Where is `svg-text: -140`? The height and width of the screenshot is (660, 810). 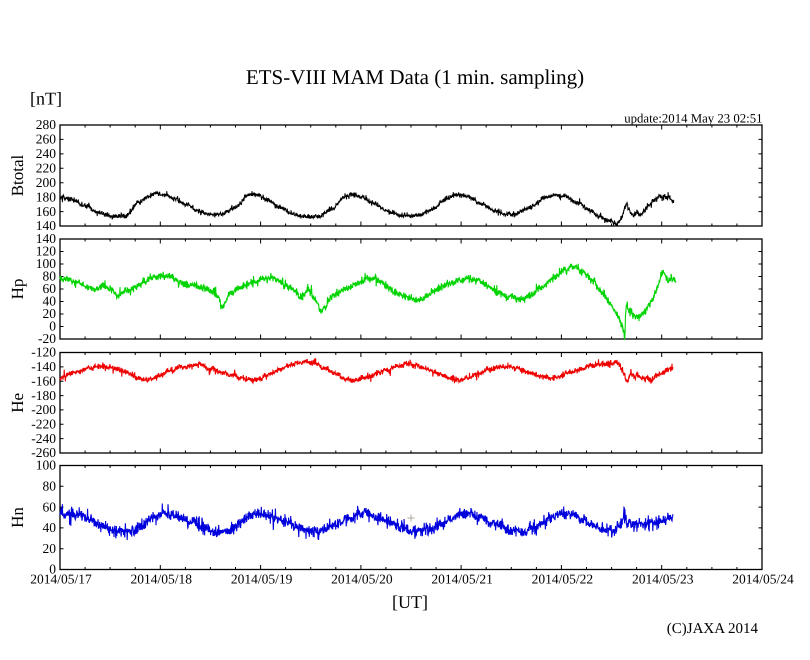 svg-text: -140 is located at coordinates (43, 366).